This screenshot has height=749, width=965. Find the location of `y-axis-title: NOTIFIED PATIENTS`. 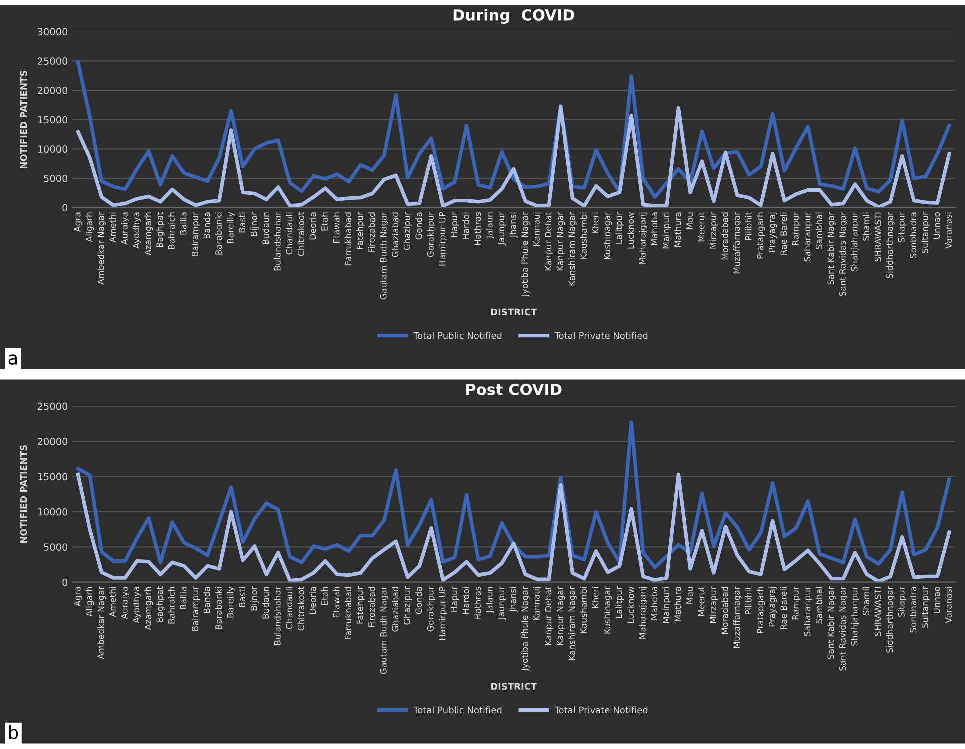

y-axis-title: NOTIFIED PATIENTS is located at coordinates (24, 119).